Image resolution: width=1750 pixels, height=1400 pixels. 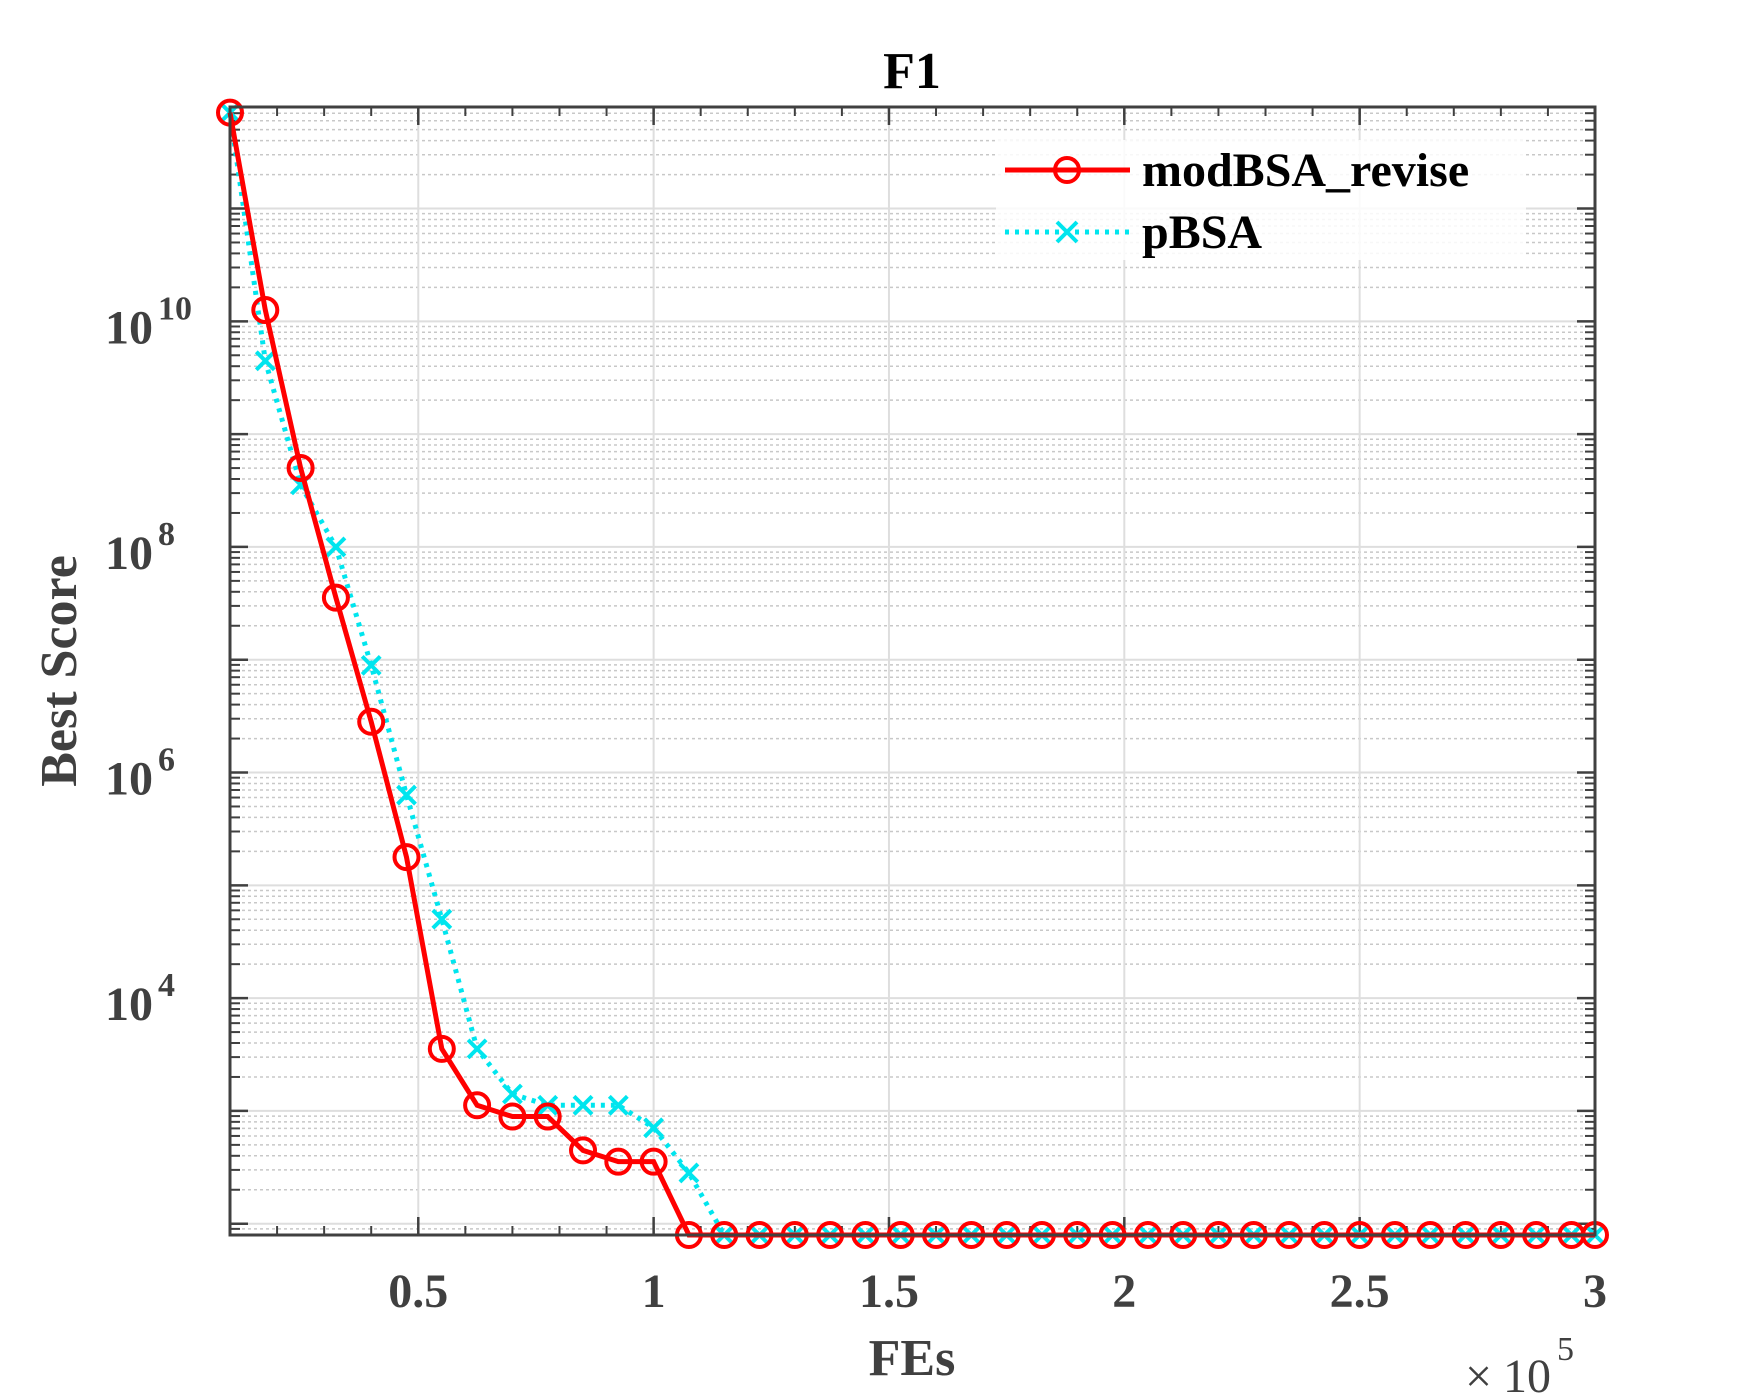 What do you see at coordinates (889, 1291) in the screenshot?
I see `x-tick-label: 1.5` at bounding box center [889, 1291].